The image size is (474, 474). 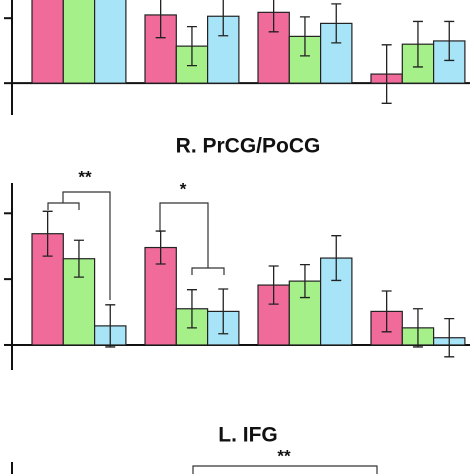 I want to click on significance-label: *, so click(x=183, y=188).